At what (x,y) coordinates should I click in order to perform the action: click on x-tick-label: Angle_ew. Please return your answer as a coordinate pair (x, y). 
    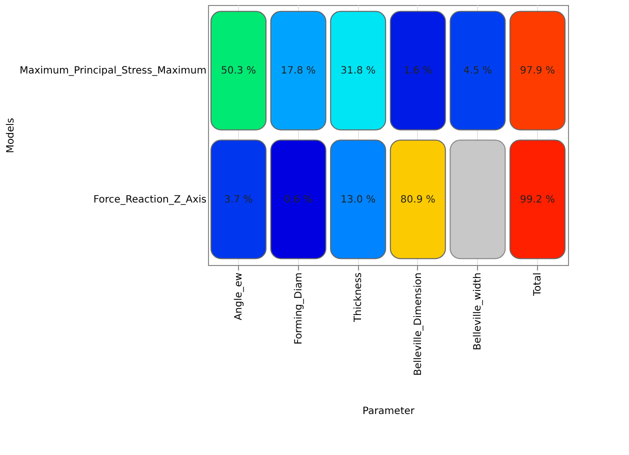
    Looking at the image, I should click on (239, 296).